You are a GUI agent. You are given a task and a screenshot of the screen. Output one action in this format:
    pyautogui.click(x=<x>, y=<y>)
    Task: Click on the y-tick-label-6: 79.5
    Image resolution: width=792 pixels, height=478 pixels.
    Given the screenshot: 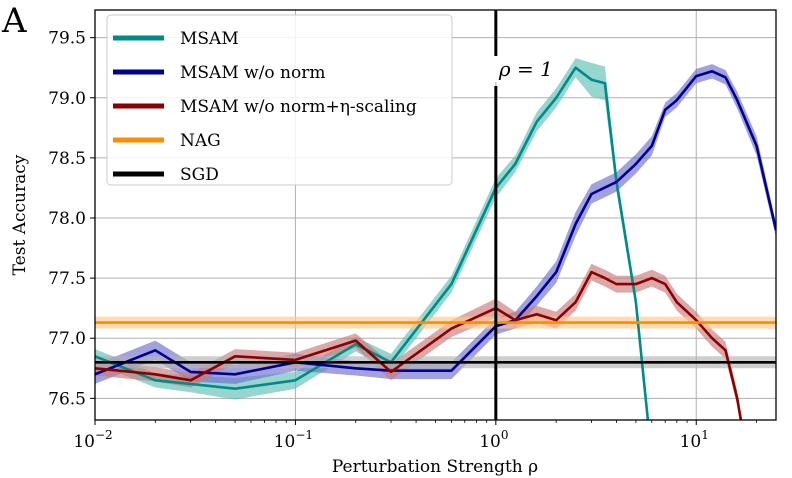 What is the action you would take?
    pyautogui.click(x=67, y=39)
    